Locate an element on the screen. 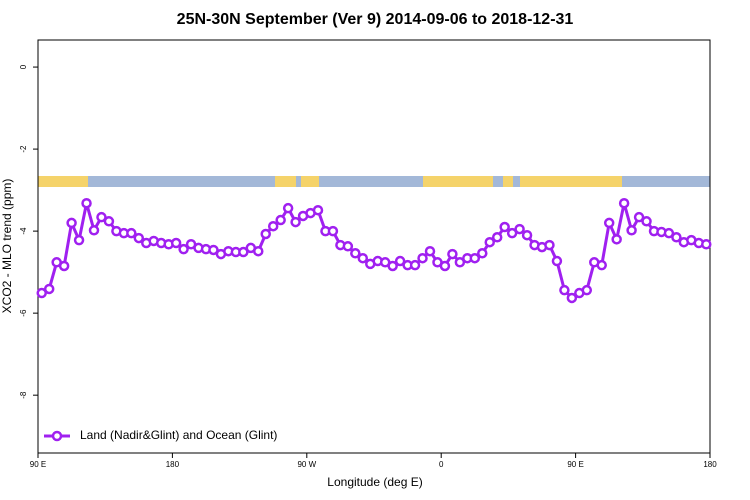  x-tick-label: 0 is located at coordinates (441, 464).